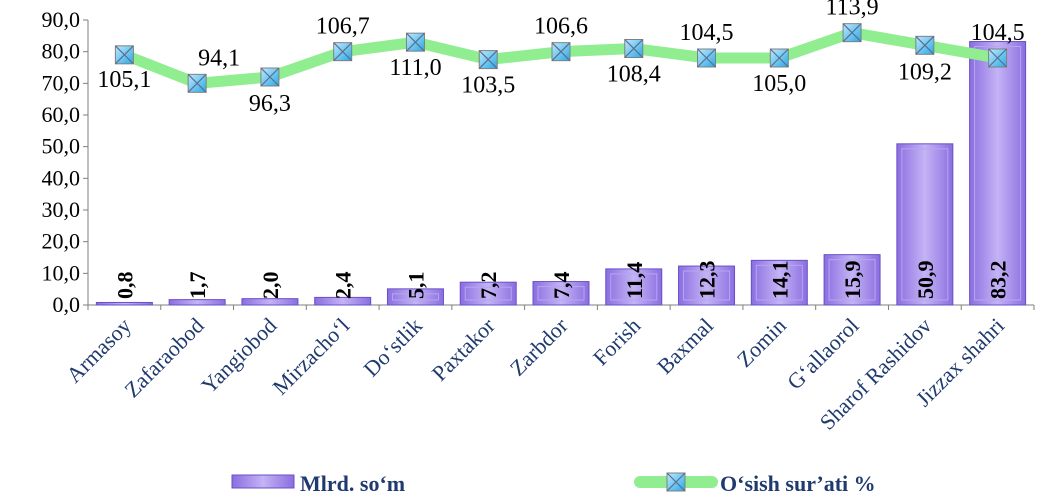 The height and width of the screenshot is (497, 1044). I want to click on bar-value-label: 0,8, so click(124, 286).